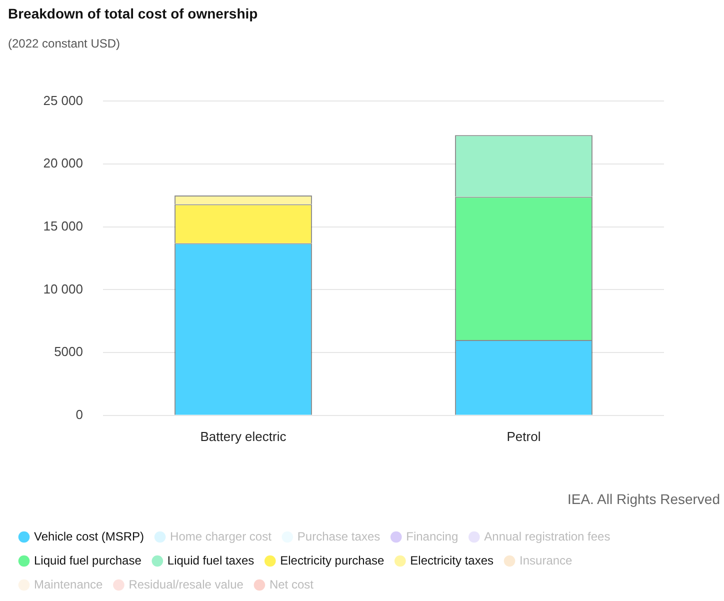 The image size is (724, 601). I want to click on legend-label: Insurance, so click(546, 560).